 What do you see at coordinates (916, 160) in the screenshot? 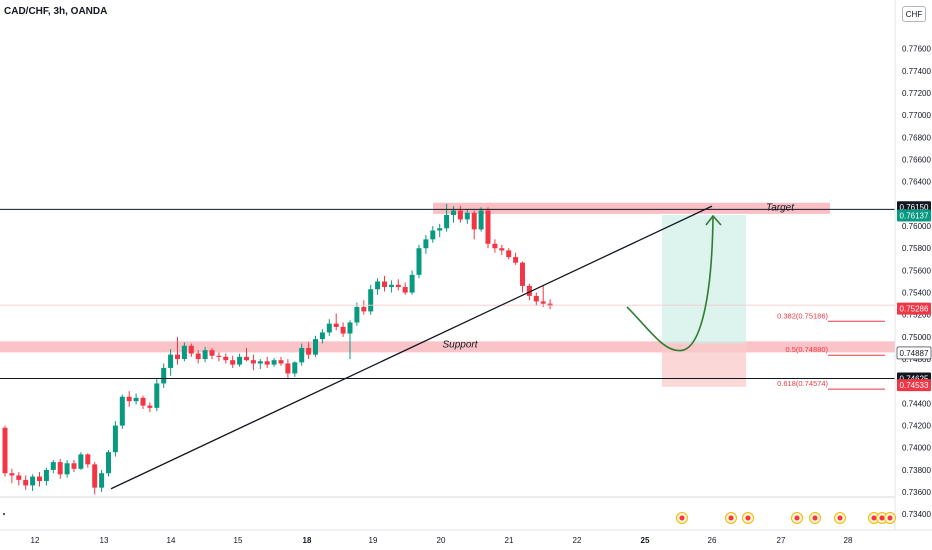
I see `price-tick-label: 0.76600` at bounding box center [916, 160].